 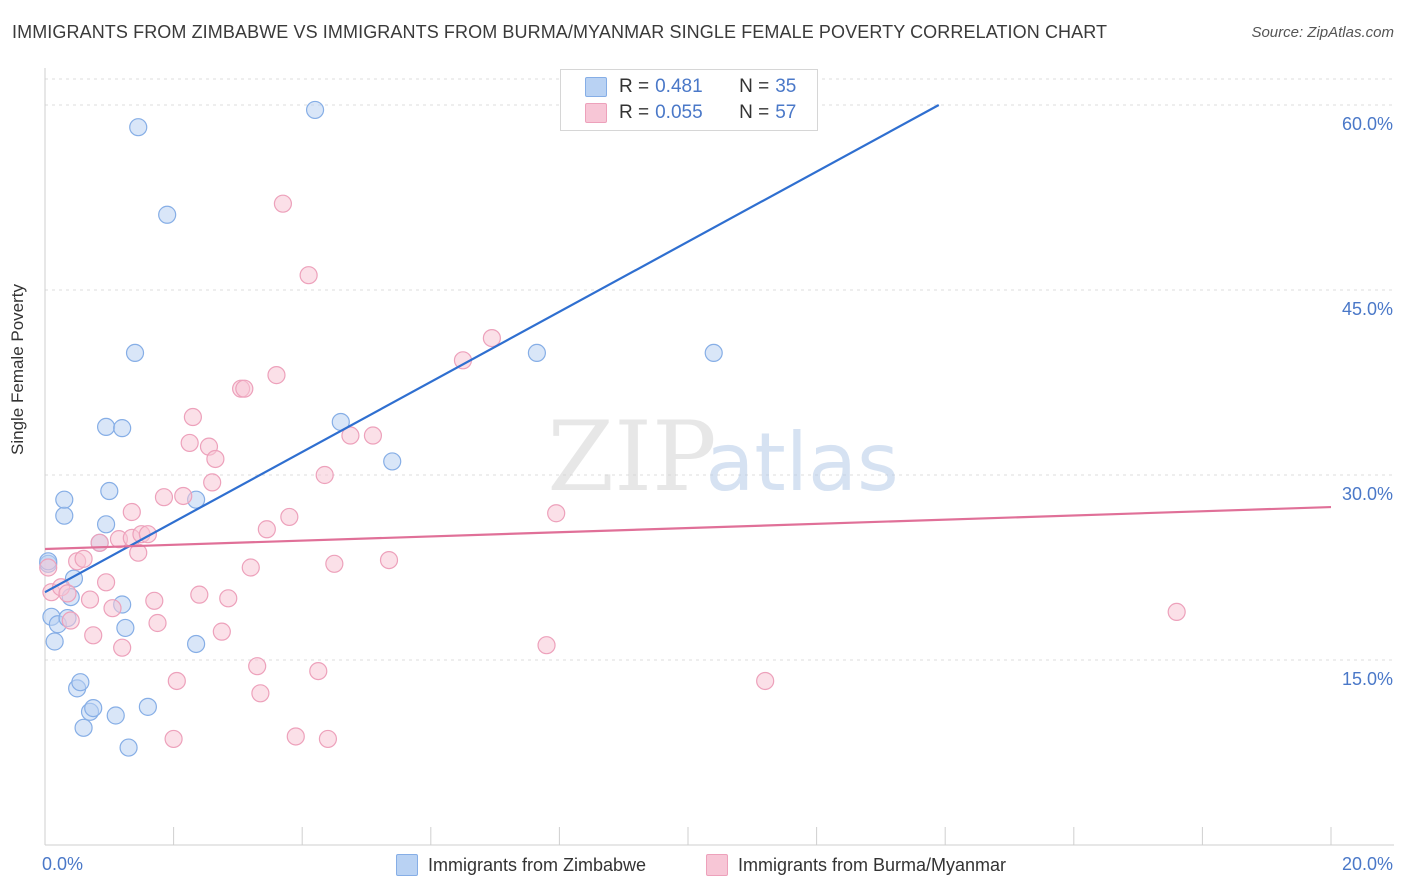 I want to click on correlation-legend: R = 0.481 N = 35 R = 0.055 N = 57, so click(x=689, y=100).